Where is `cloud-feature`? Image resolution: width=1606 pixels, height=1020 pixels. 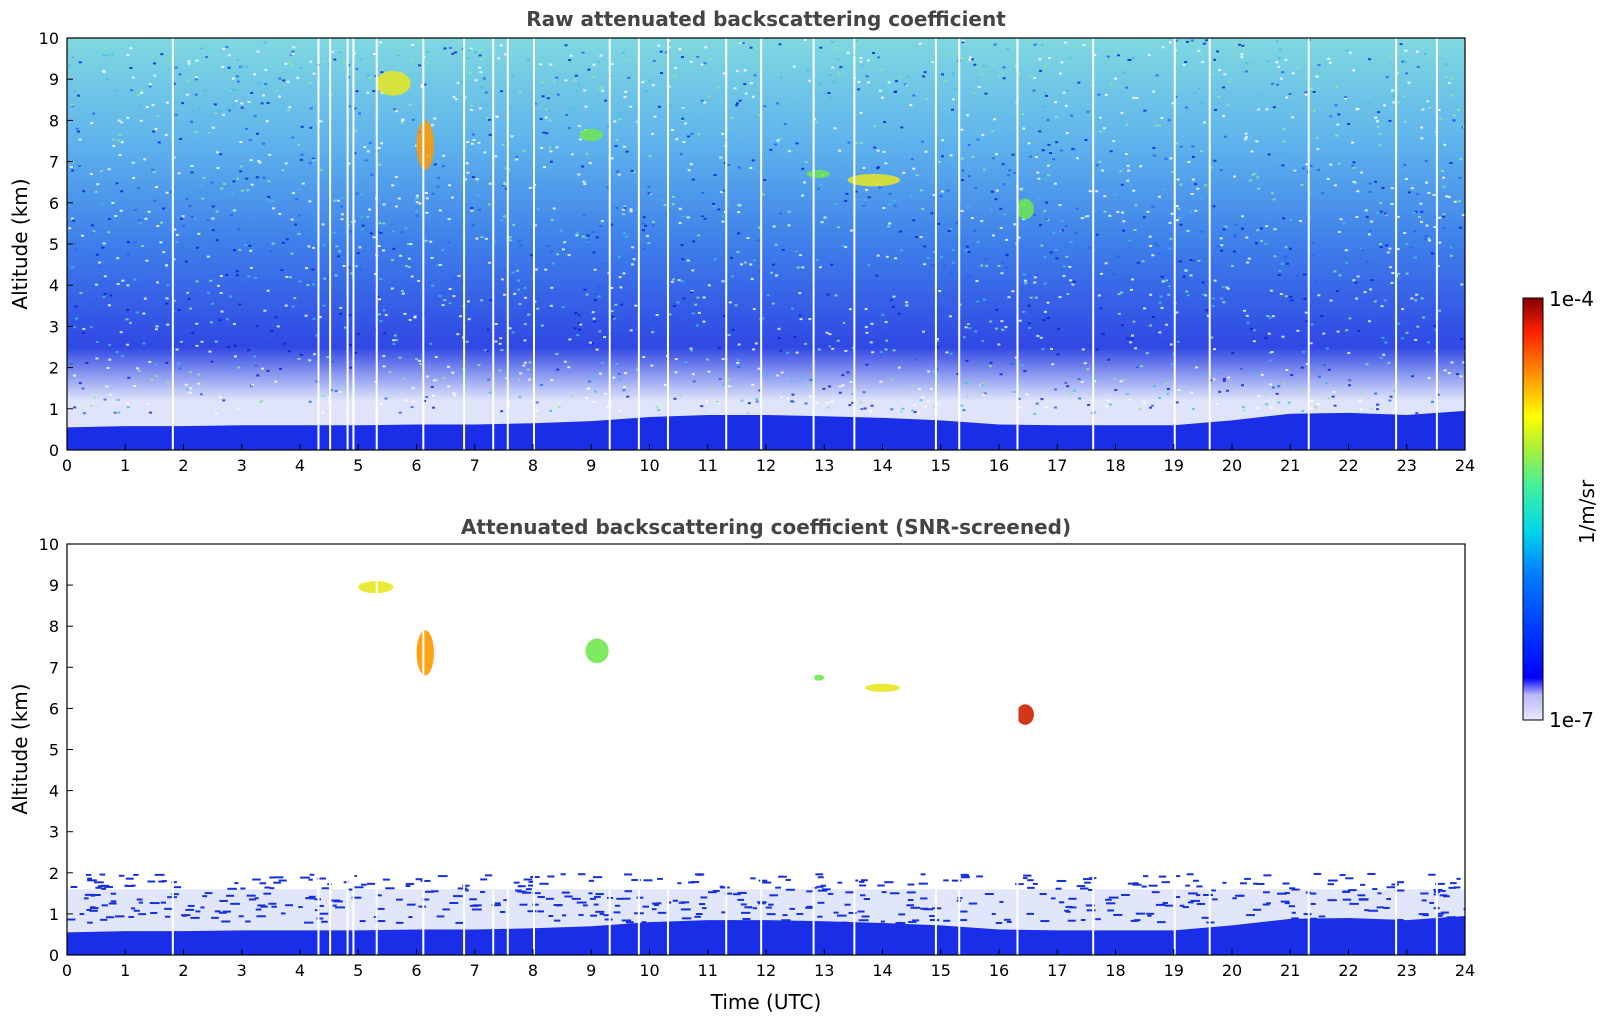 cloud-feature is located at coordinates (882, 687).